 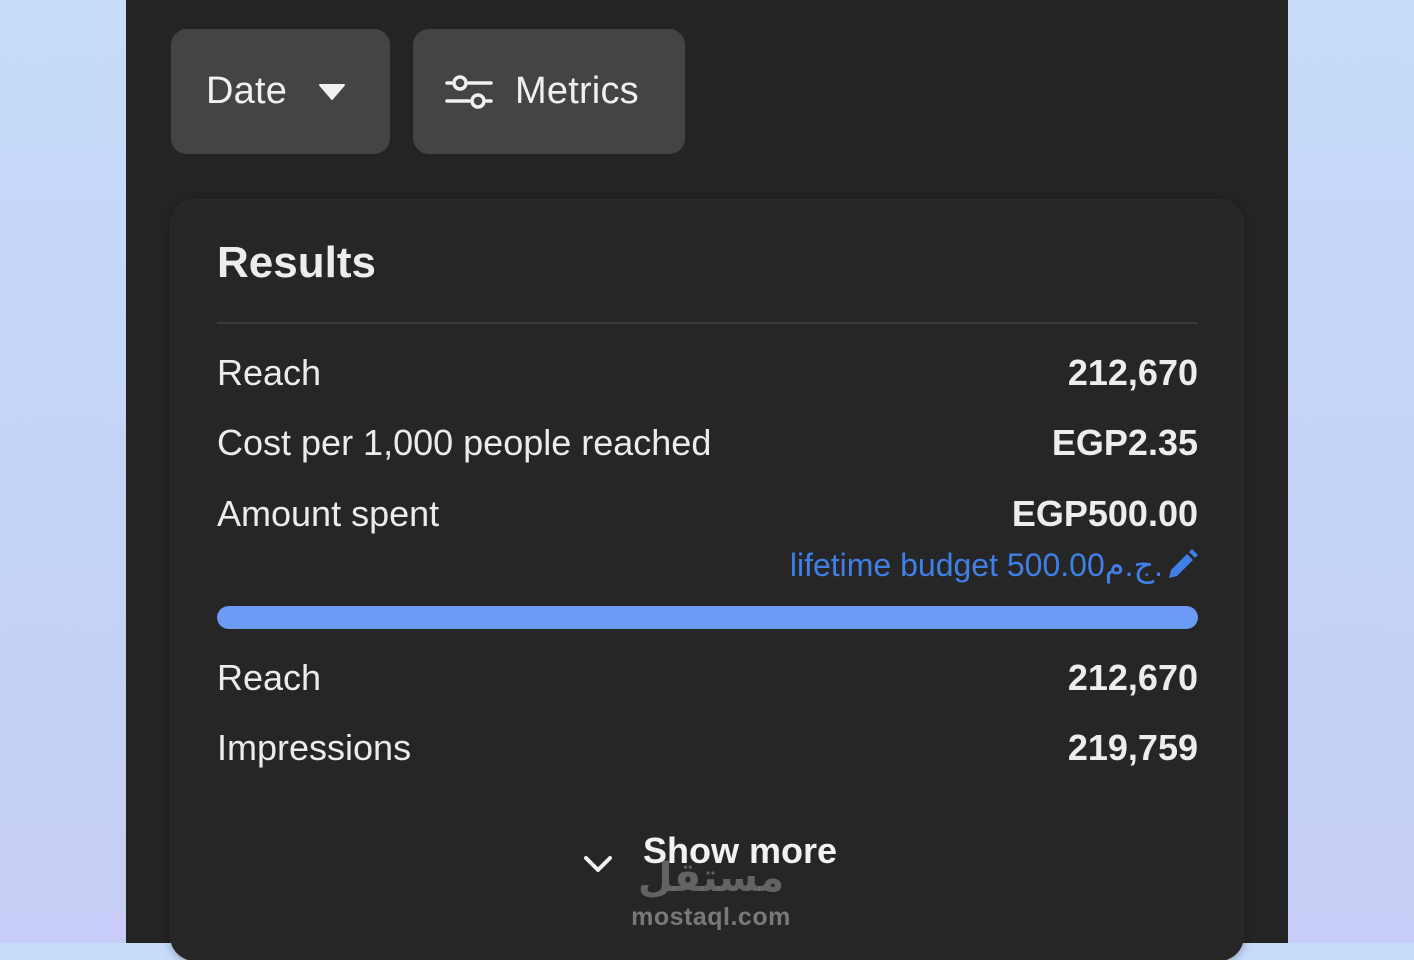 I want to click on results-title: Results, so click(x=296, y=262).